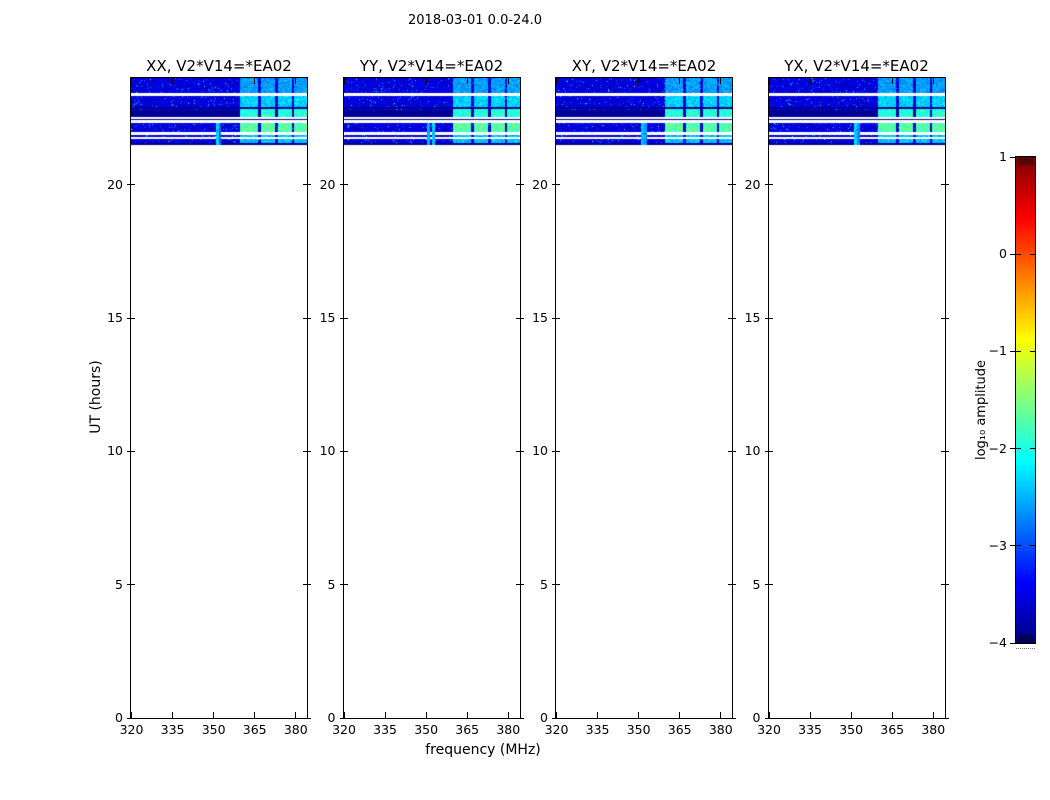 The image size is (1050, 800). I want to click on y-axis-label: UT (hours), so click(96, 397).